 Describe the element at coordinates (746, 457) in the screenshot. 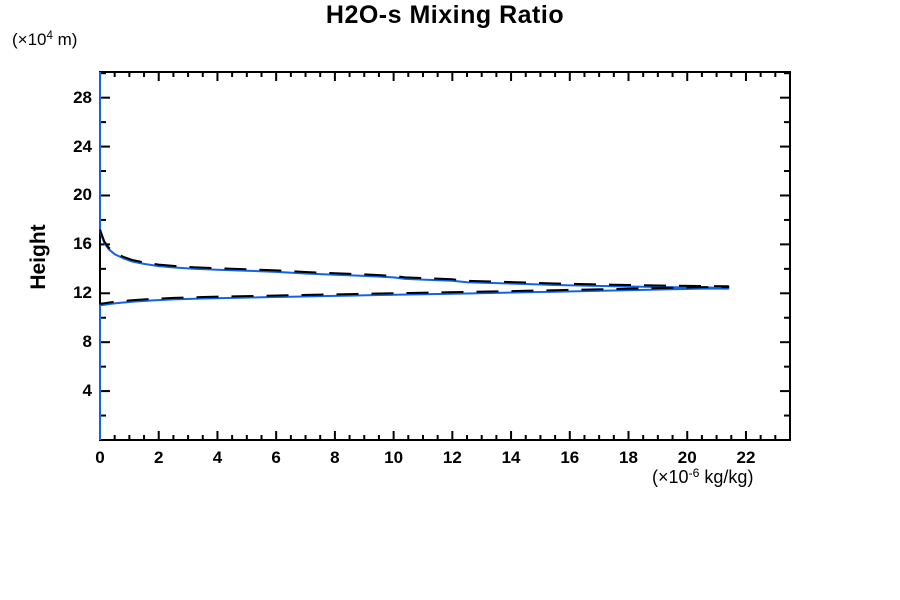

I see `x-tick-label: 22` at that location.